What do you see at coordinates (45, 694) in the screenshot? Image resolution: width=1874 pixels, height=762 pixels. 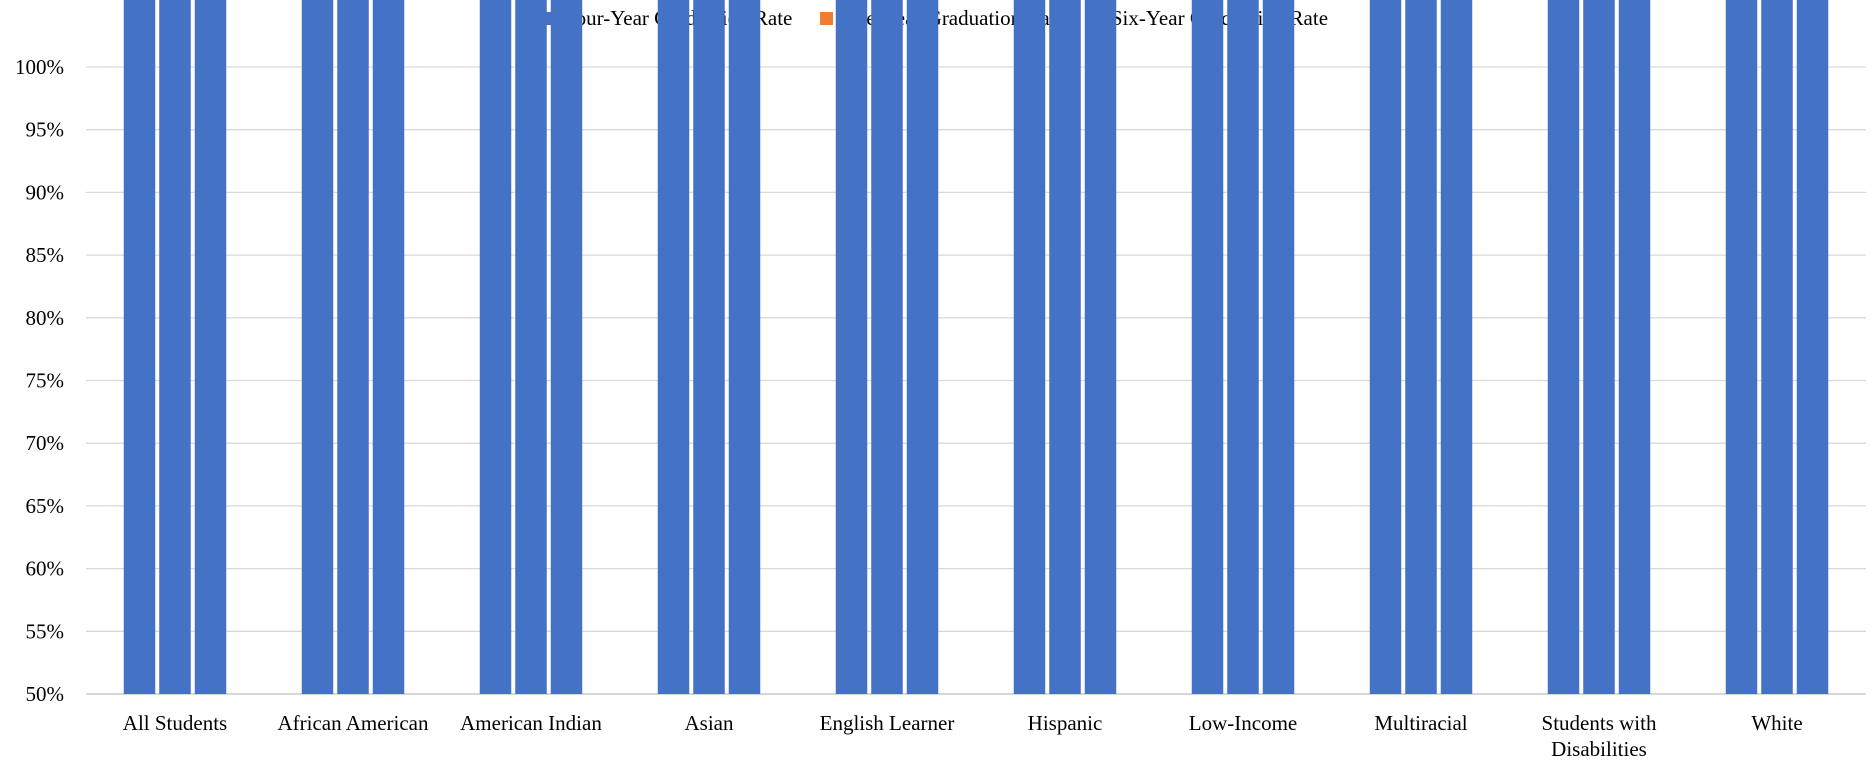 I see `y-tick-label: 50%` at bounding box center [45, 694].